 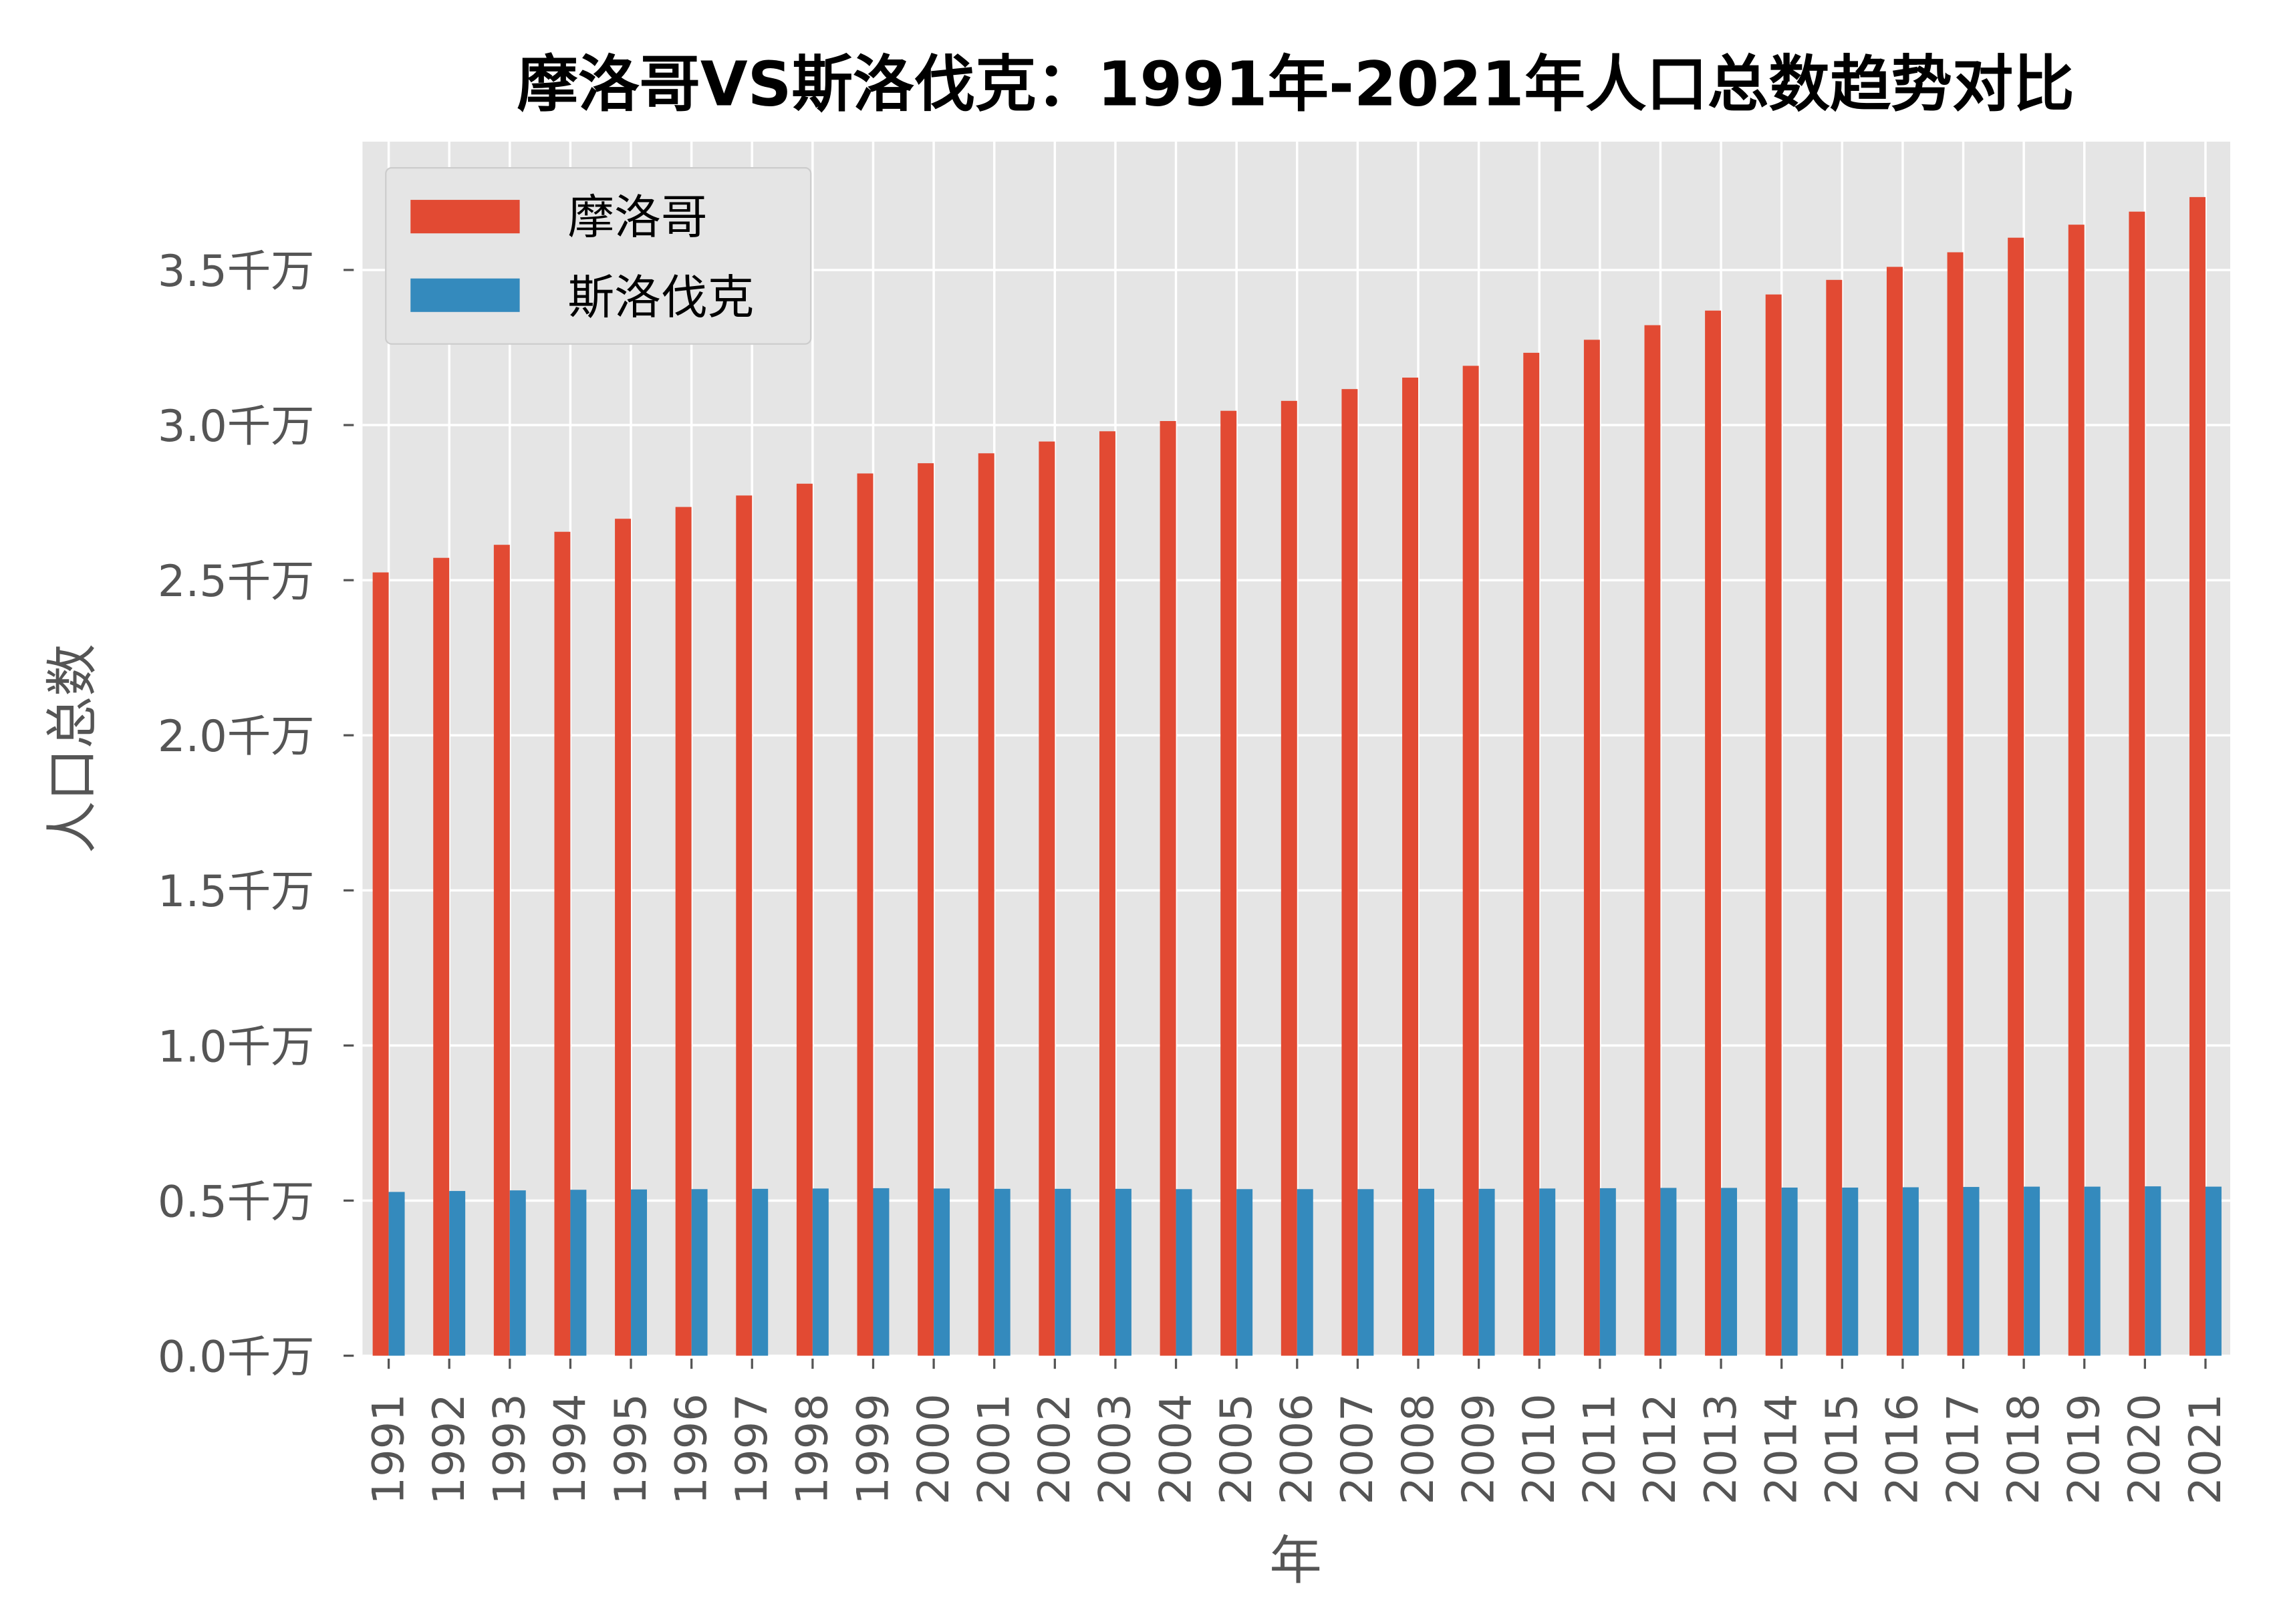 I want to click on x-tick-label: 2005, so click(x=1236, y=1448).